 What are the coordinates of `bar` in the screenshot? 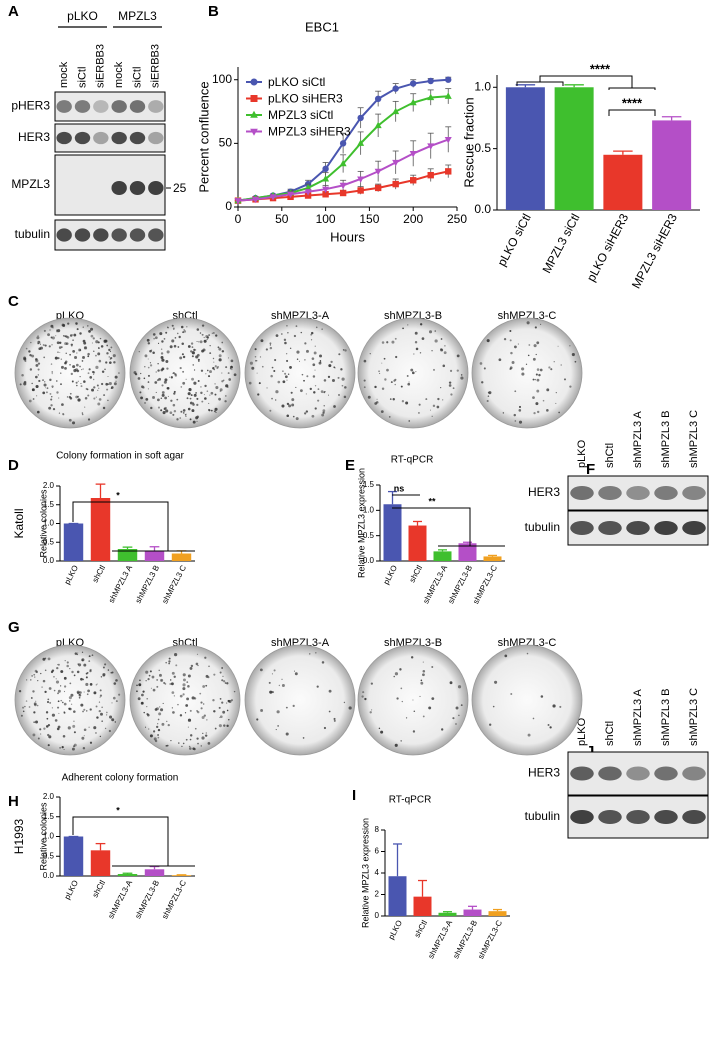 It's located at (497, 913).